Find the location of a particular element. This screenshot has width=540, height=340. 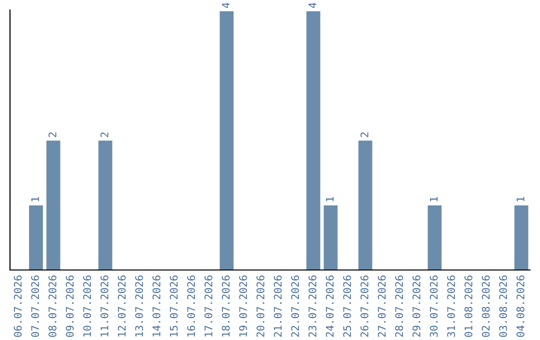

x-tick-label: 08.07.2026 is located at coordinates (52, 306).